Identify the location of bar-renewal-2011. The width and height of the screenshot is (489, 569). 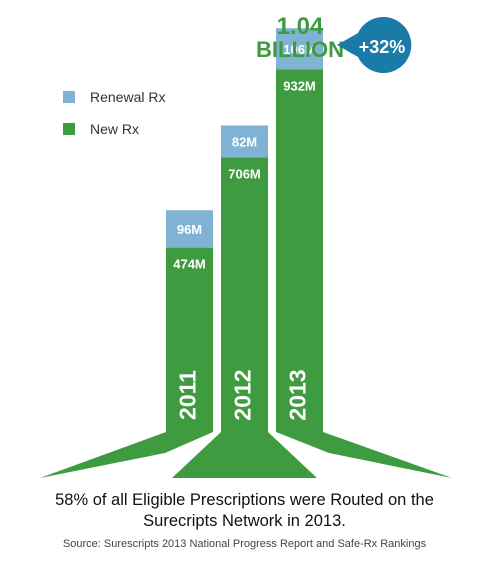
(189, 229).